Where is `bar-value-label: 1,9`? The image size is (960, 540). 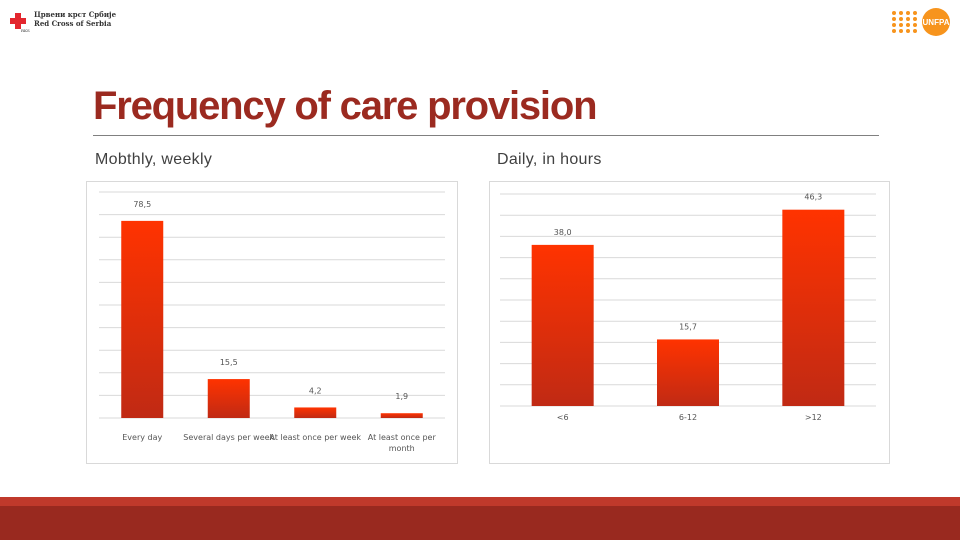 bar-value-label: 1,9 is located at coordinates (401, 396).